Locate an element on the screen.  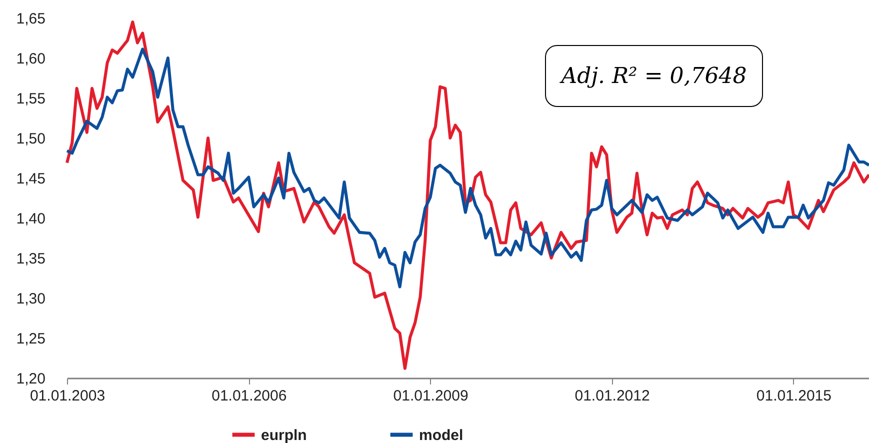
x-tick-label: 01.01.2003 is located at coordinates (68, 396).